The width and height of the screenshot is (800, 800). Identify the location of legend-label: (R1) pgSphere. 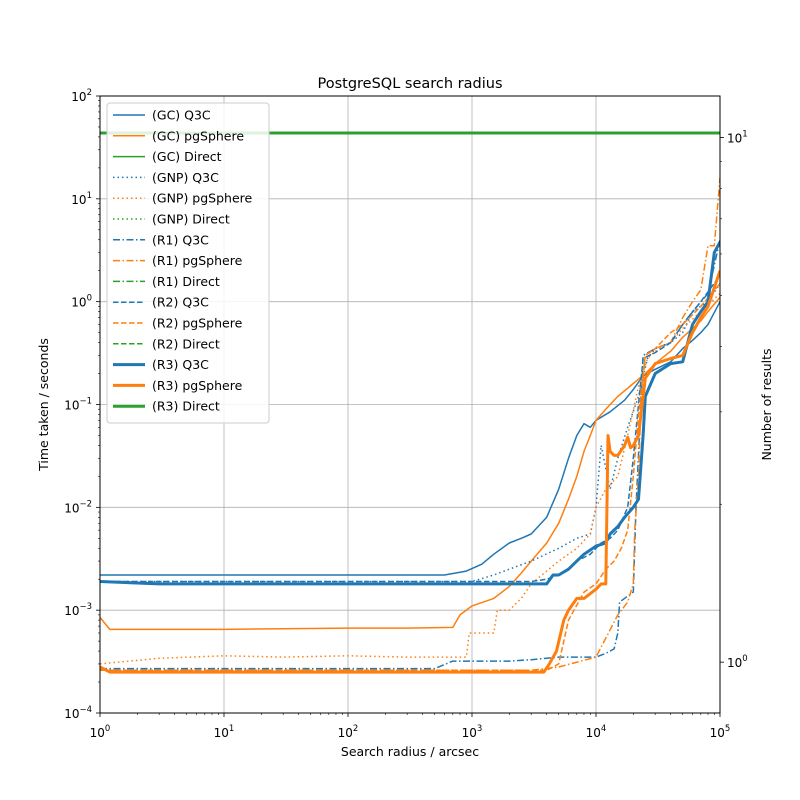
(197, 260).